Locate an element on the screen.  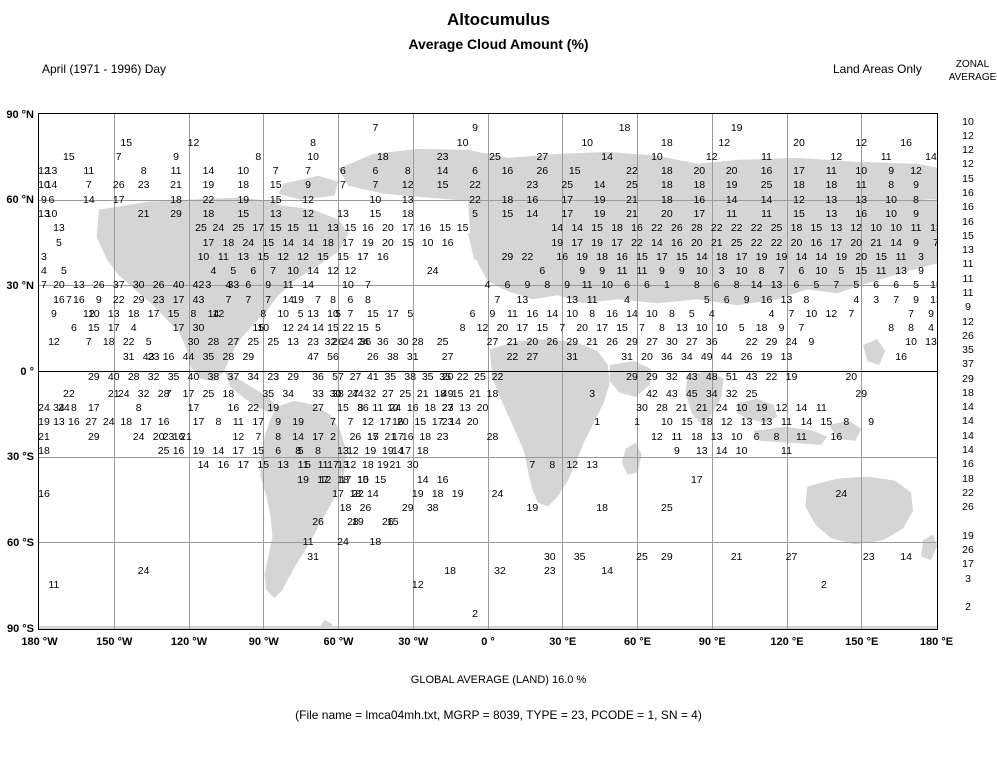
map-cell-value: 40 is located at coordinates (178, 285).